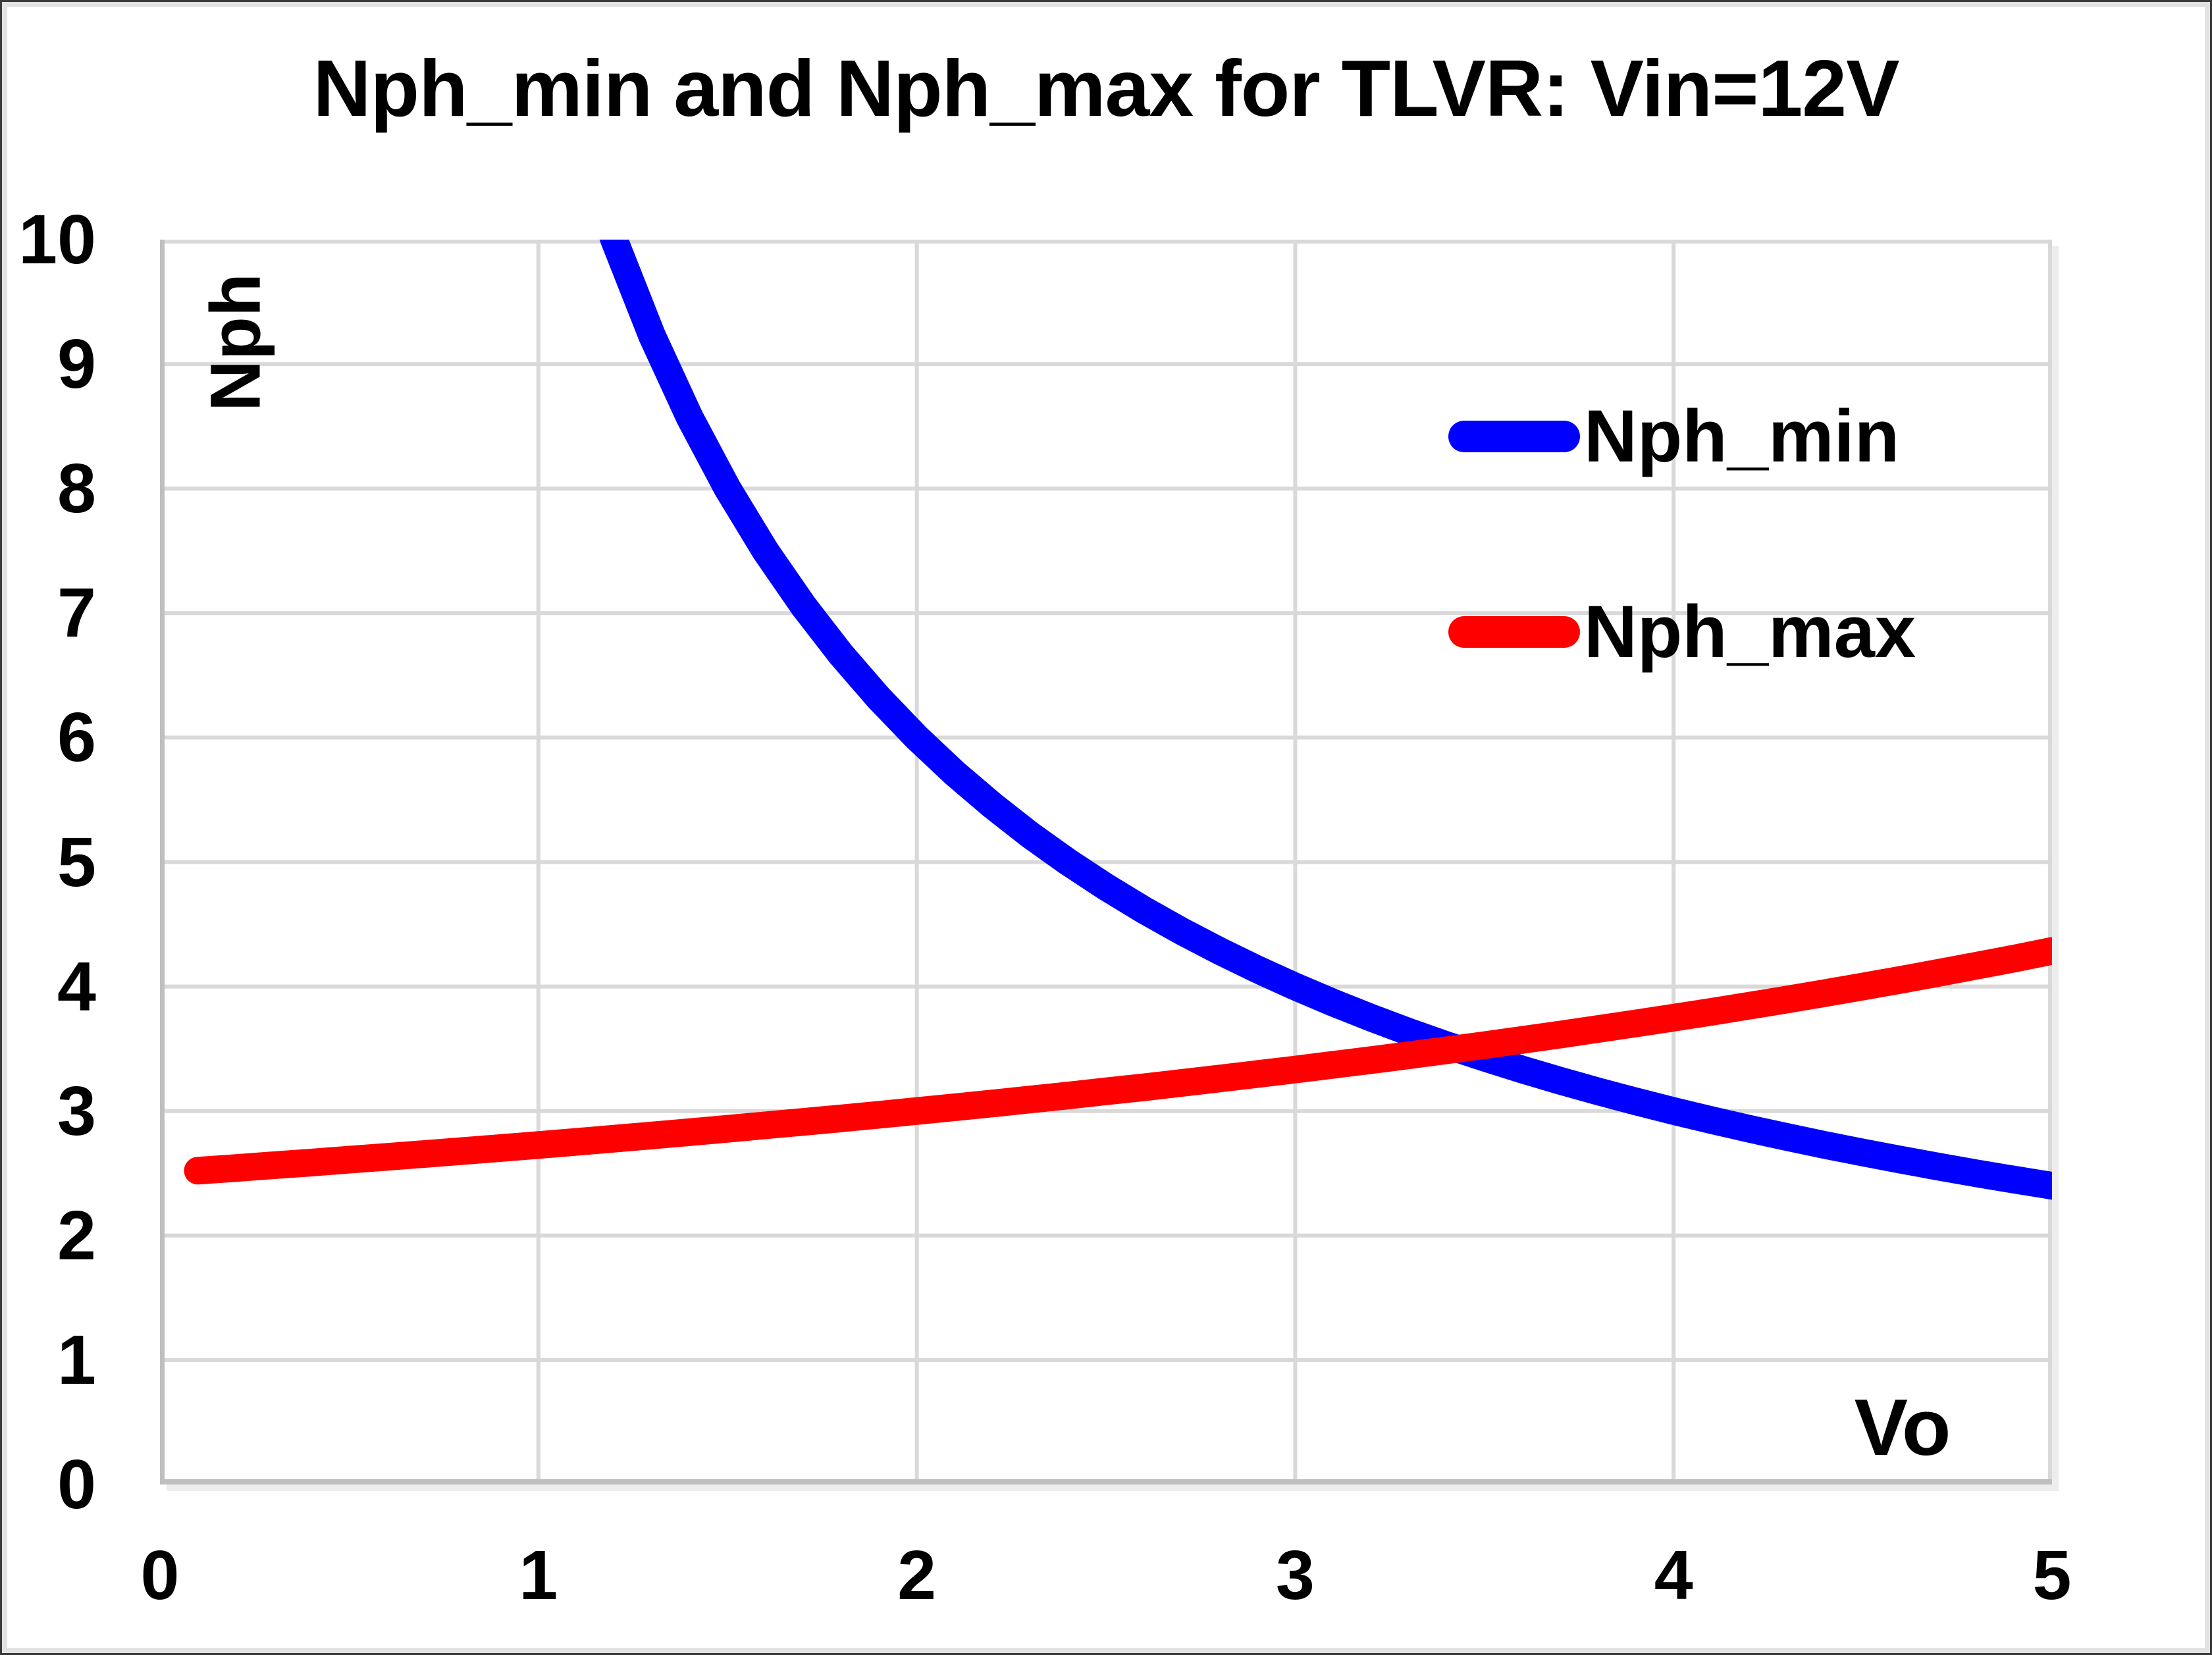 The image size is (2212, 1655). What do you see at coordinates (76, 1111) in the screenshot?
I see `y-tick-label: 3` at bounding box center [76, 1111].